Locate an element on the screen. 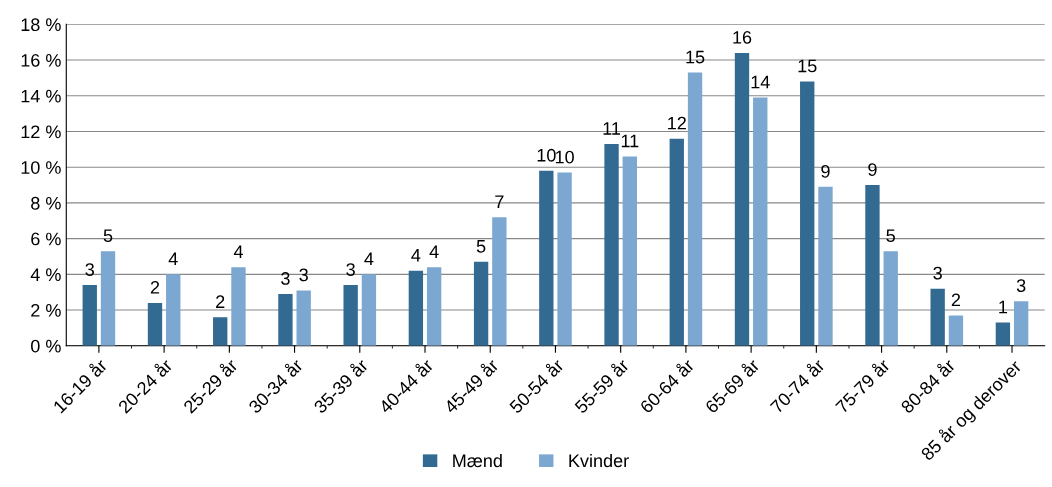 This screenshot has width=1052, height=487. data-label: 7 is located at coordinates (499, 201).